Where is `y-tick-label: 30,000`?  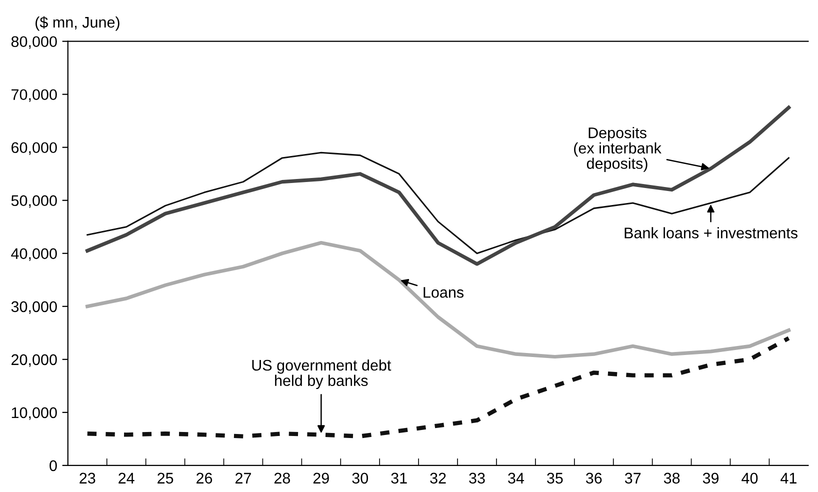
y-tick-label: 30,000 is located at coordinates (34, 307).